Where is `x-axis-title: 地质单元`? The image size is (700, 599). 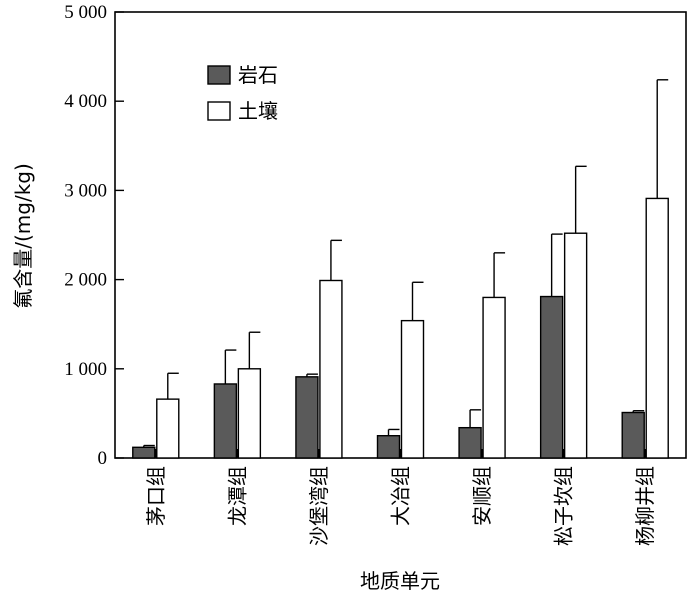 x-axis-title: 地质单元 is located at coordinates (400, 581).